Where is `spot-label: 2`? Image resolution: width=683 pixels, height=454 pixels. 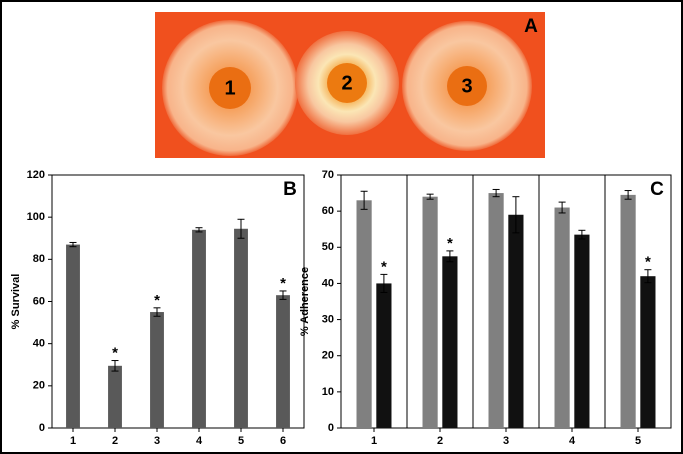 spot-label: 2 is located at coordinates (346, 83).